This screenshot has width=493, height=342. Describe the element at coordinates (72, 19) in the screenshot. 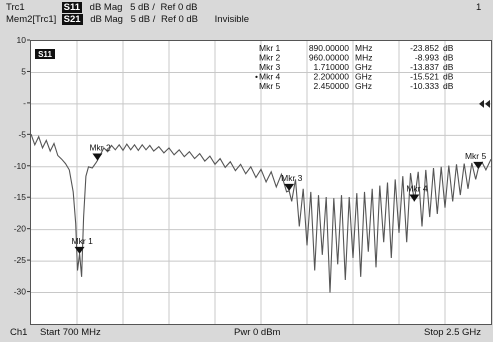

I see `param-badge-2: S21` at that location.